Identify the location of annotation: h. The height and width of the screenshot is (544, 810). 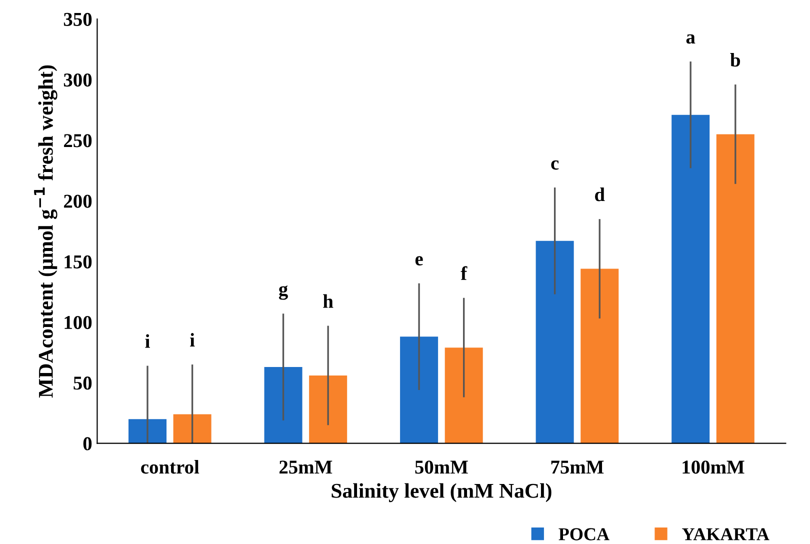
(328, 301).